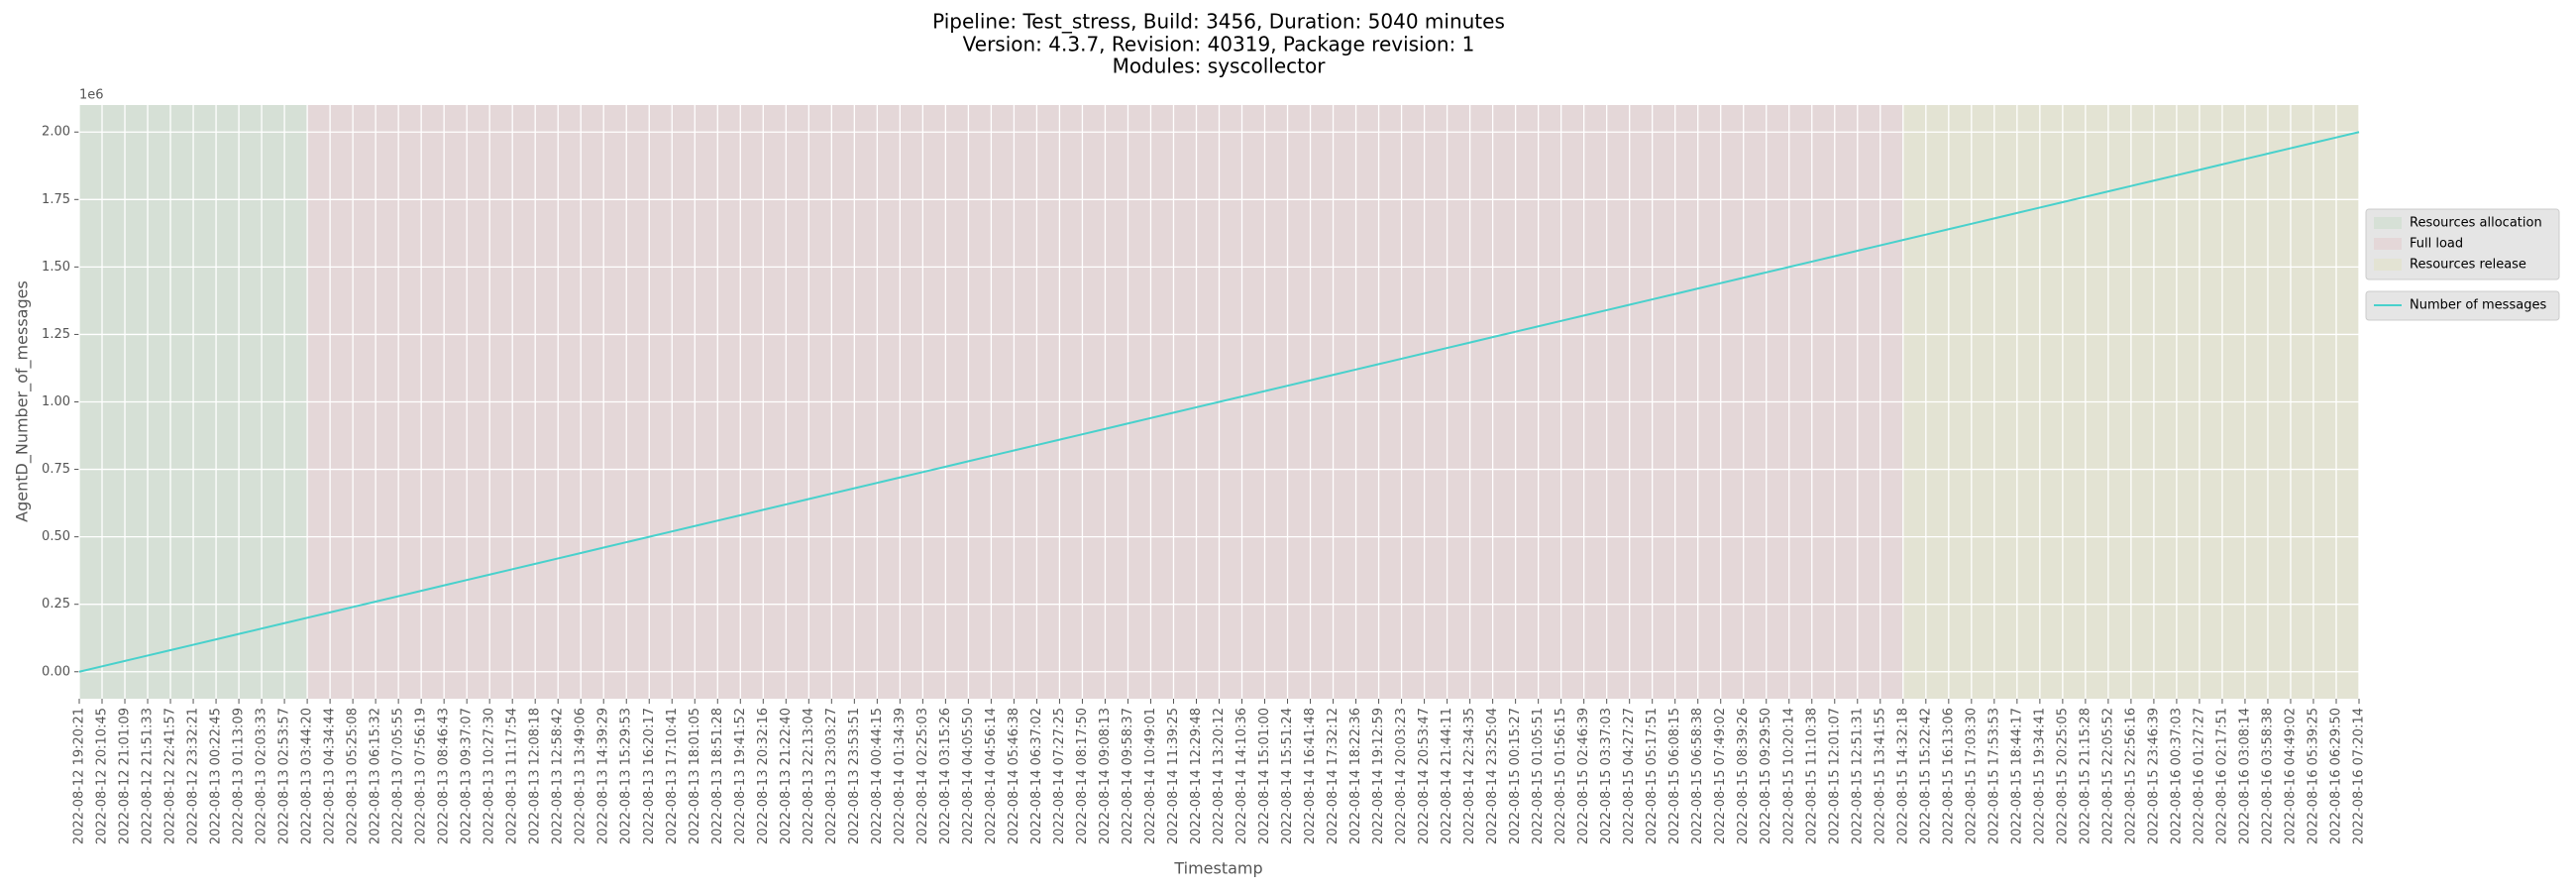 The height and width of the screenshot is (892, 2576). Describe the element at coordinates (1447, 776) in the screenshot. I see `x-tick-label: 2022-08-14 21:44:11` at that location.